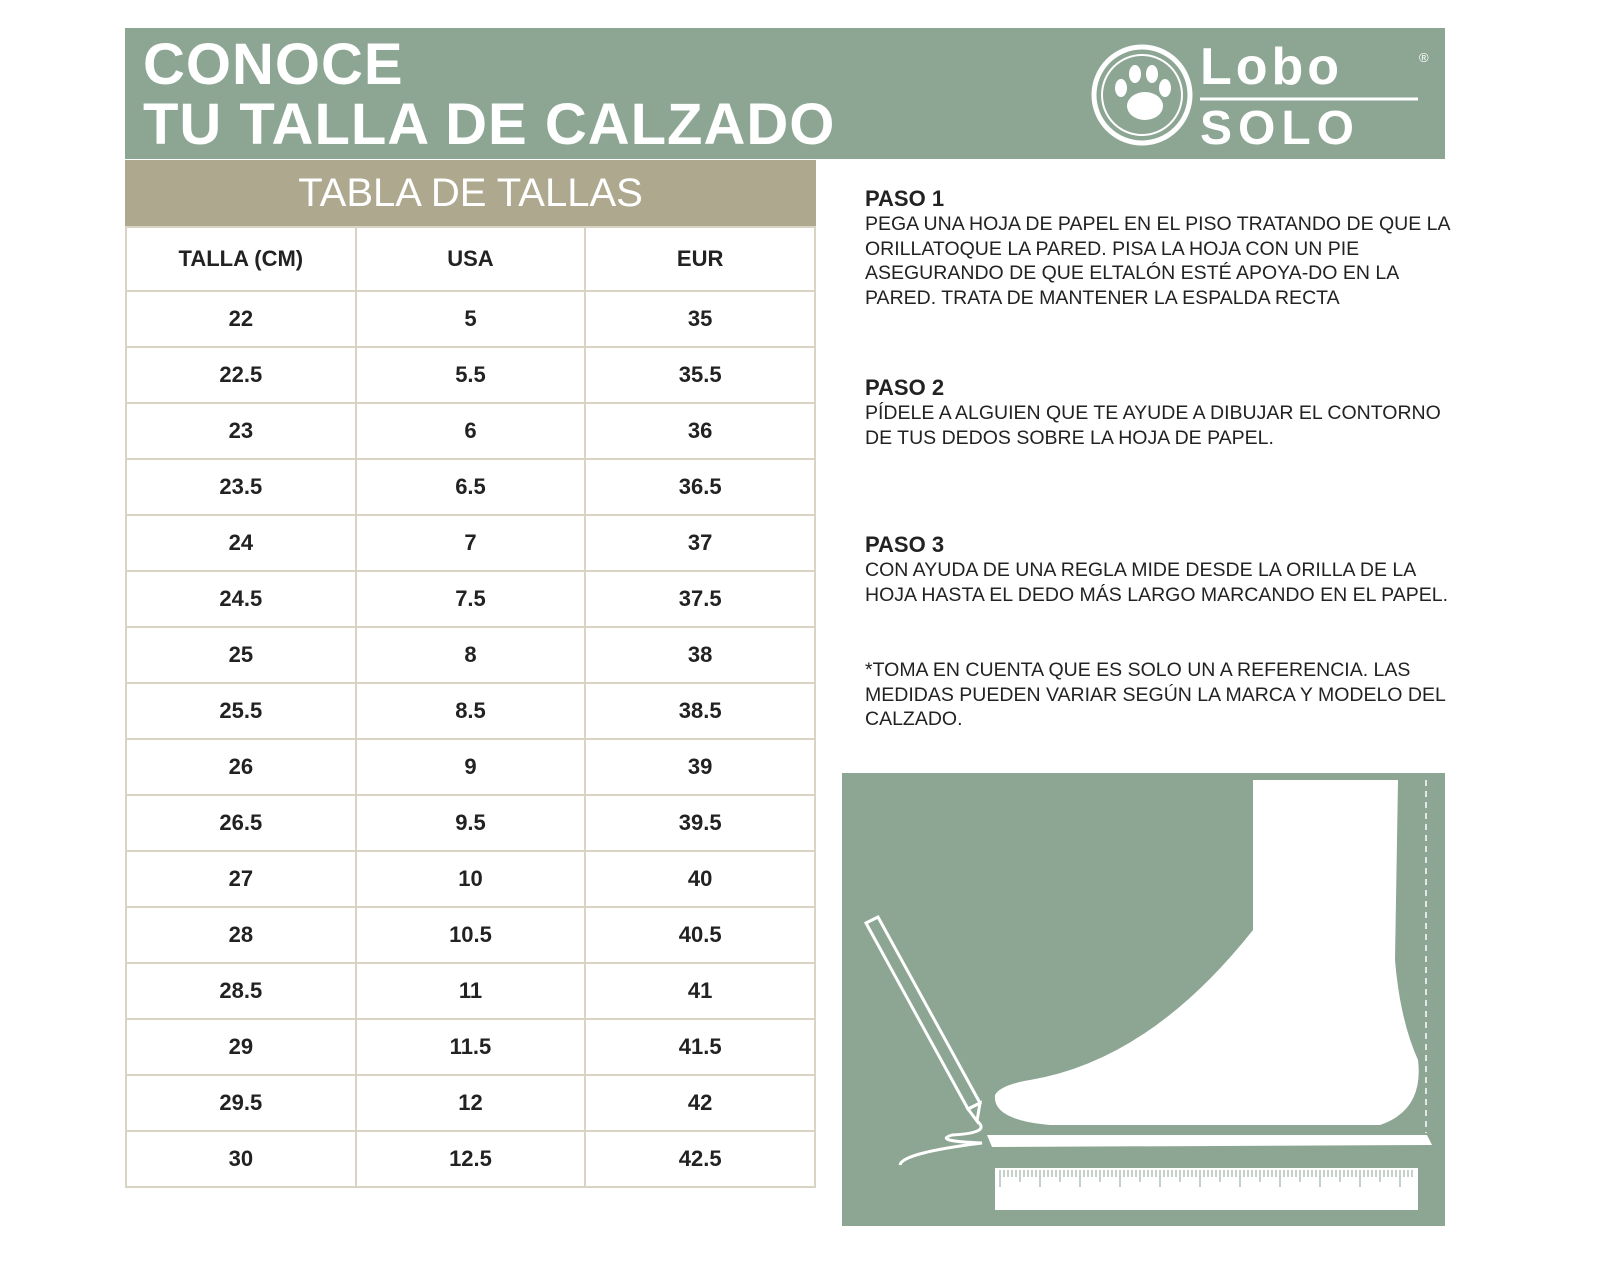  I want to click on column-header: TALLA (CM), so click(241, 259).